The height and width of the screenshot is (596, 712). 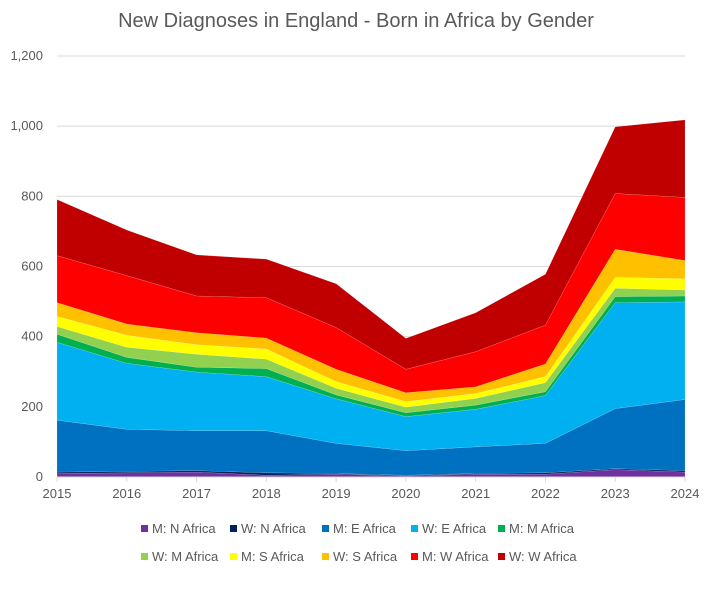 What do you see at coordinates (266, 493) in the screenshot?
I see `x-tick-label: 2018` at bounding box center [266, 493].